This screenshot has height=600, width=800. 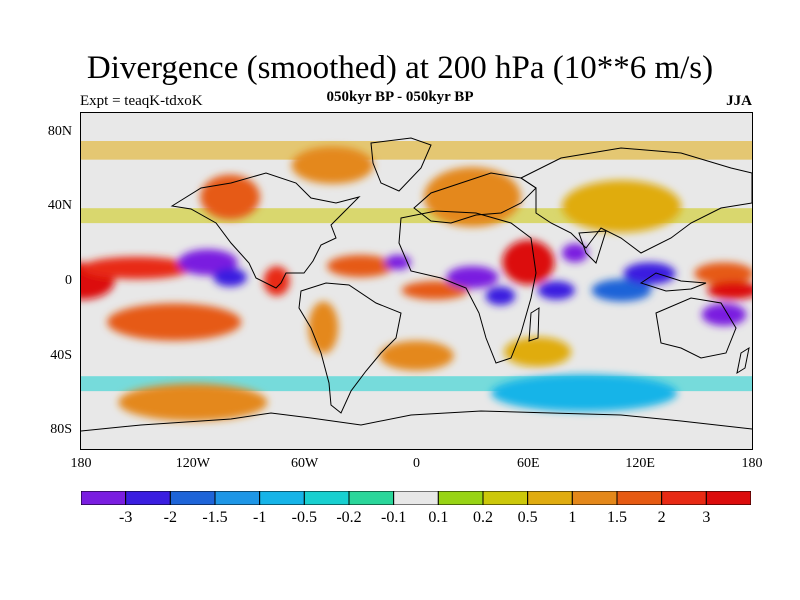 What do you see at coordinates (528, 463) in the screenshot?
I see `lon-tick-4: 60E` at bounding box center [528, 463].